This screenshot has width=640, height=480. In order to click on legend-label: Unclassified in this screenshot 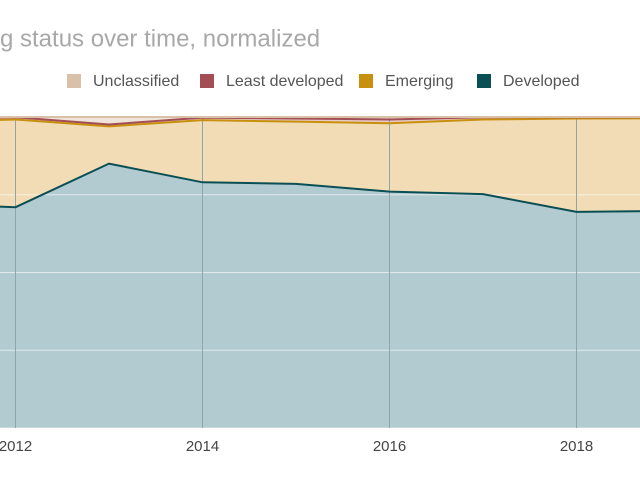, I will do `click(136, 81)`.